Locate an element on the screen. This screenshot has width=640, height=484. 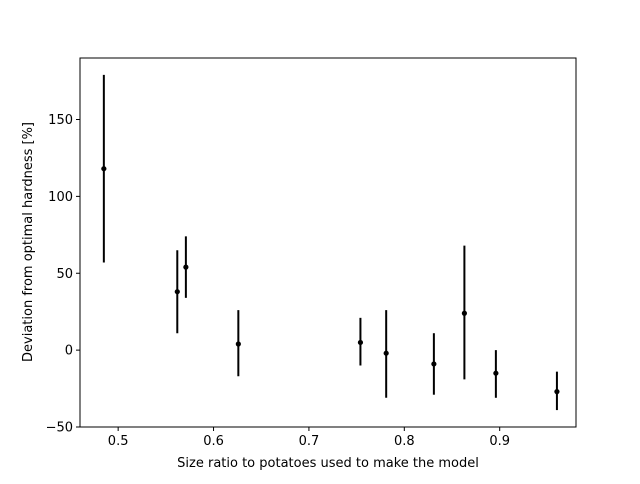
y-tick-label: 100 is located at coordinates (60, 197).